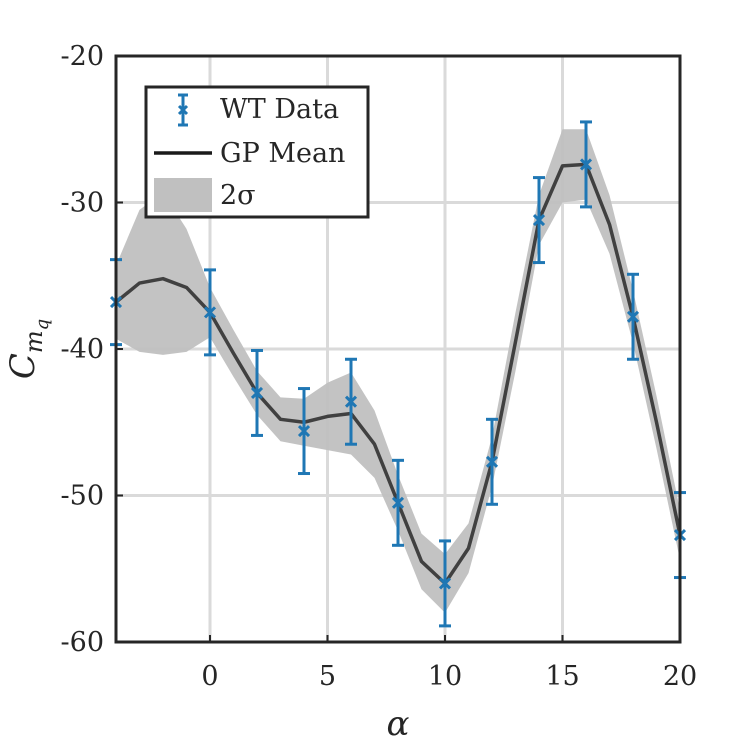 The image size is (750, 755). What do you see at coordinates (82, 203) in the screenshot?
I see `y-tick-label: -30` at bounding box center [82, 203].